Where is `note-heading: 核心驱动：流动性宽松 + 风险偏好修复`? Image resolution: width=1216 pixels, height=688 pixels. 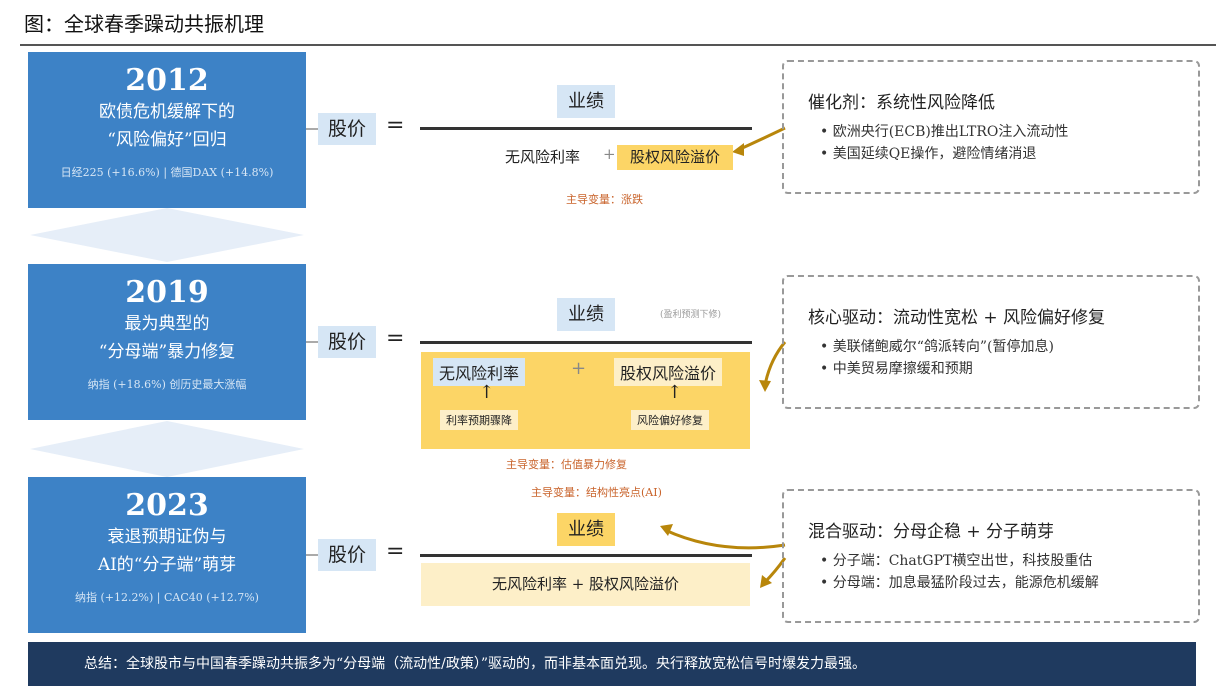 note-heading: 核心驱动：流动性宽松 + 风险偏好修复 is located at coordinates (957, 318).